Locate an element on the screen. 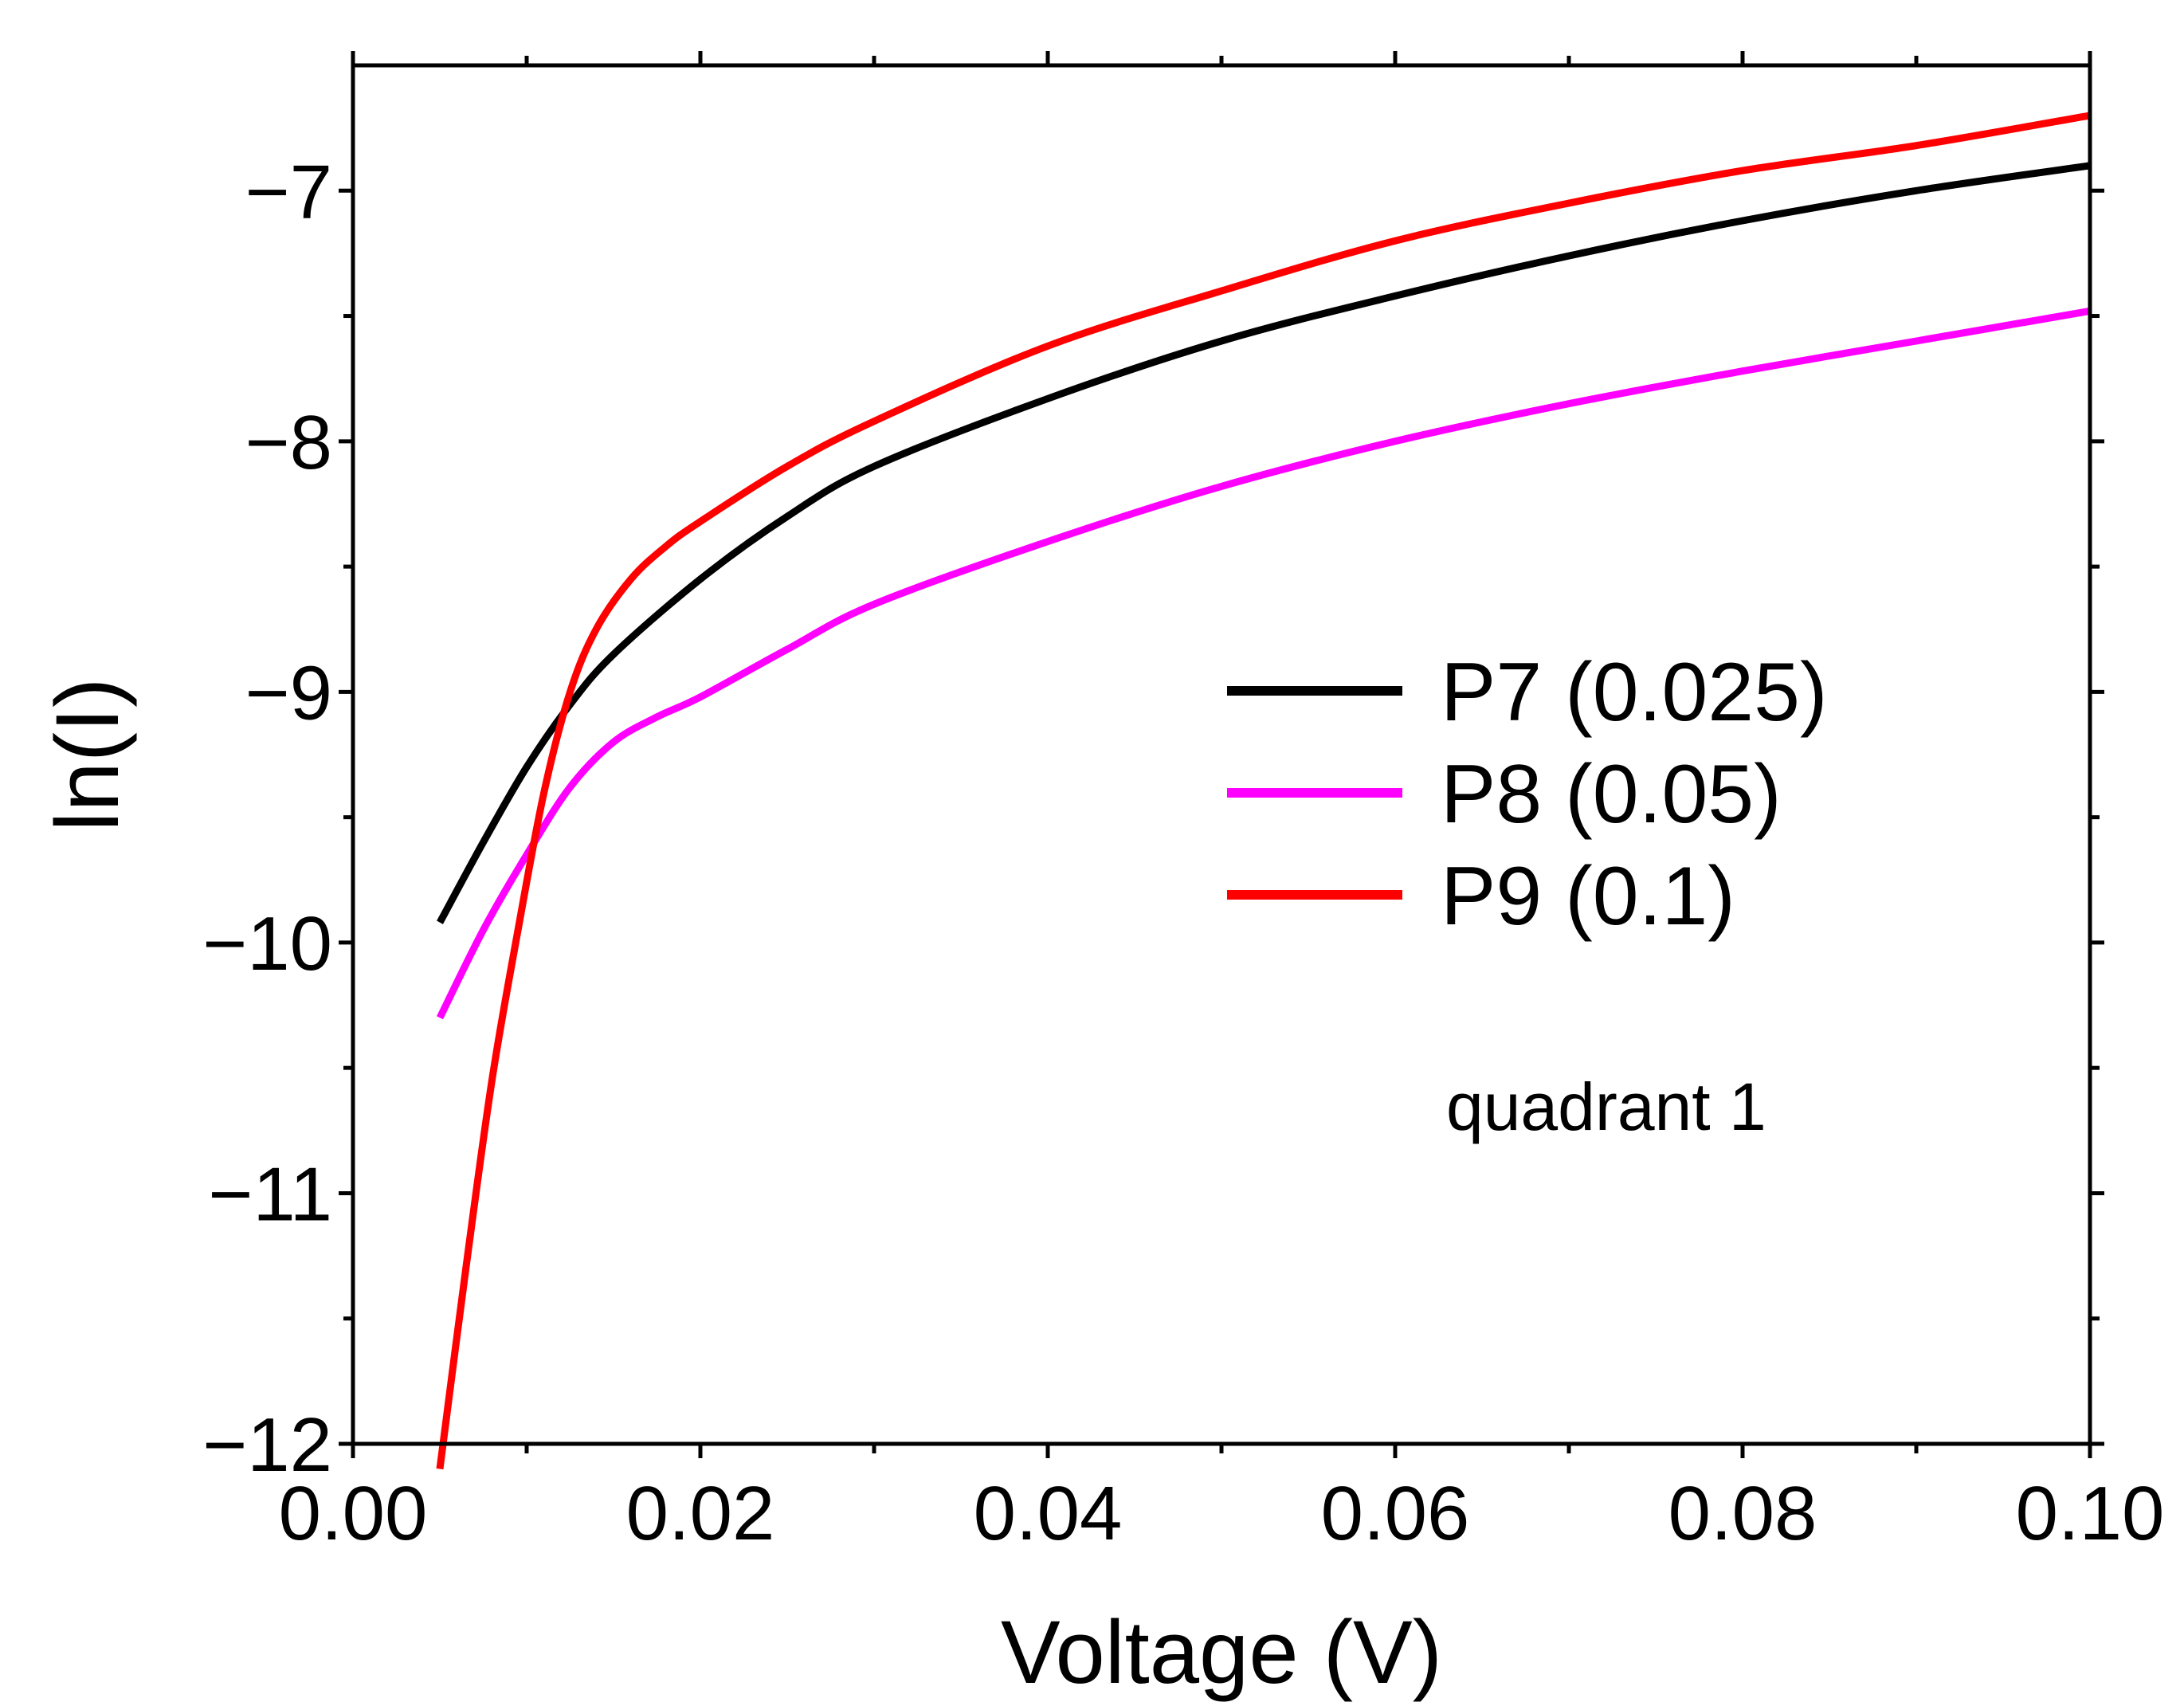 The height and width of the screenshot is (1702, 2184). legend-label-3: P9 (0.1) is located at coordinates (1588, 896).